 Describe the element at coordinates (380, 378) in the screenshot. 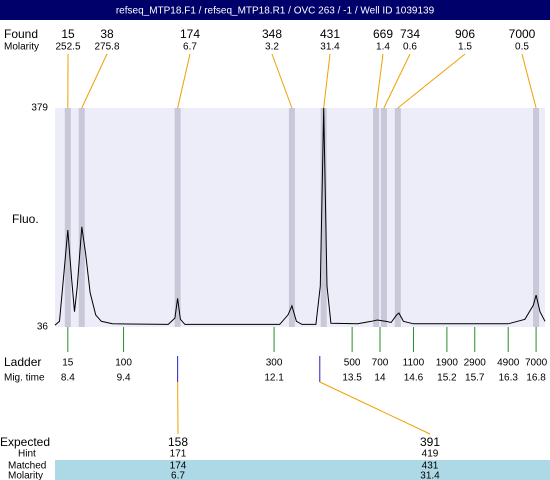

I see `ladder-time: 14` at that location.